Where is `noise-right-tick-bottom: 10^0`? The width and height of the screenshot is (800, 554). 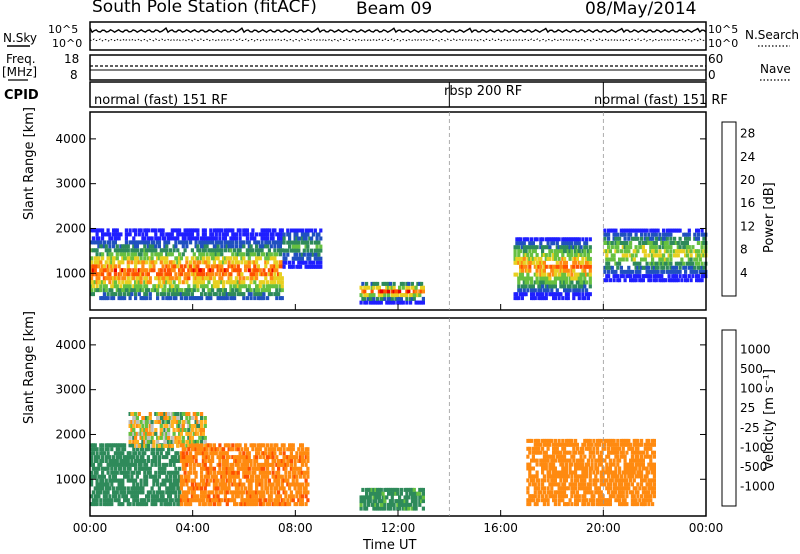 noise-right-tick-bottom: 10^0 is located at coordinates (723, 43).